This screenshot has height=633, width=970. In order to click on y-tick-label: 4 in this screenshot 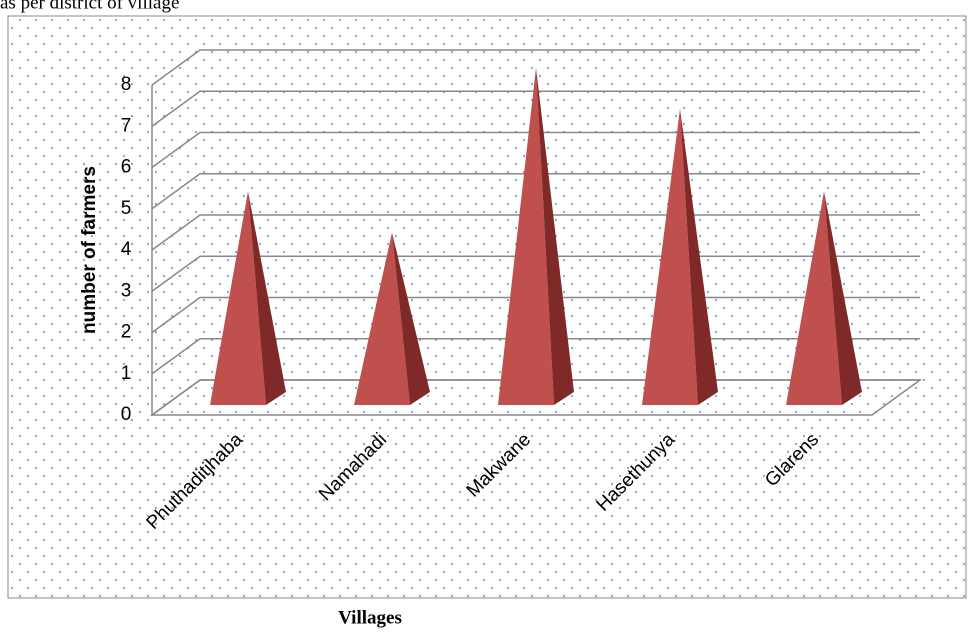, I will do `click(126, 249)`.